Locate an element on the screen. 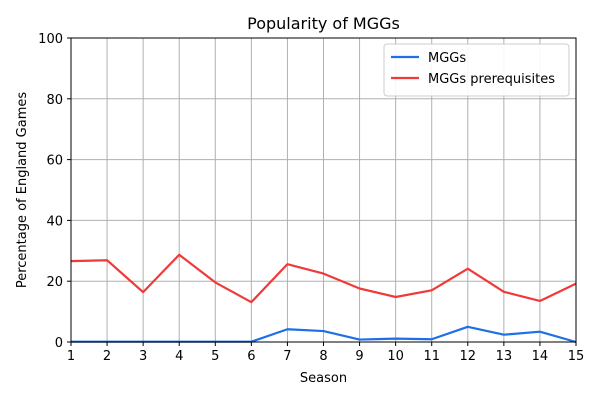 The width and height of the screenshot is (600, 400). legend: MGGs MGGs prerequisites is located at coordinates (476, 70).